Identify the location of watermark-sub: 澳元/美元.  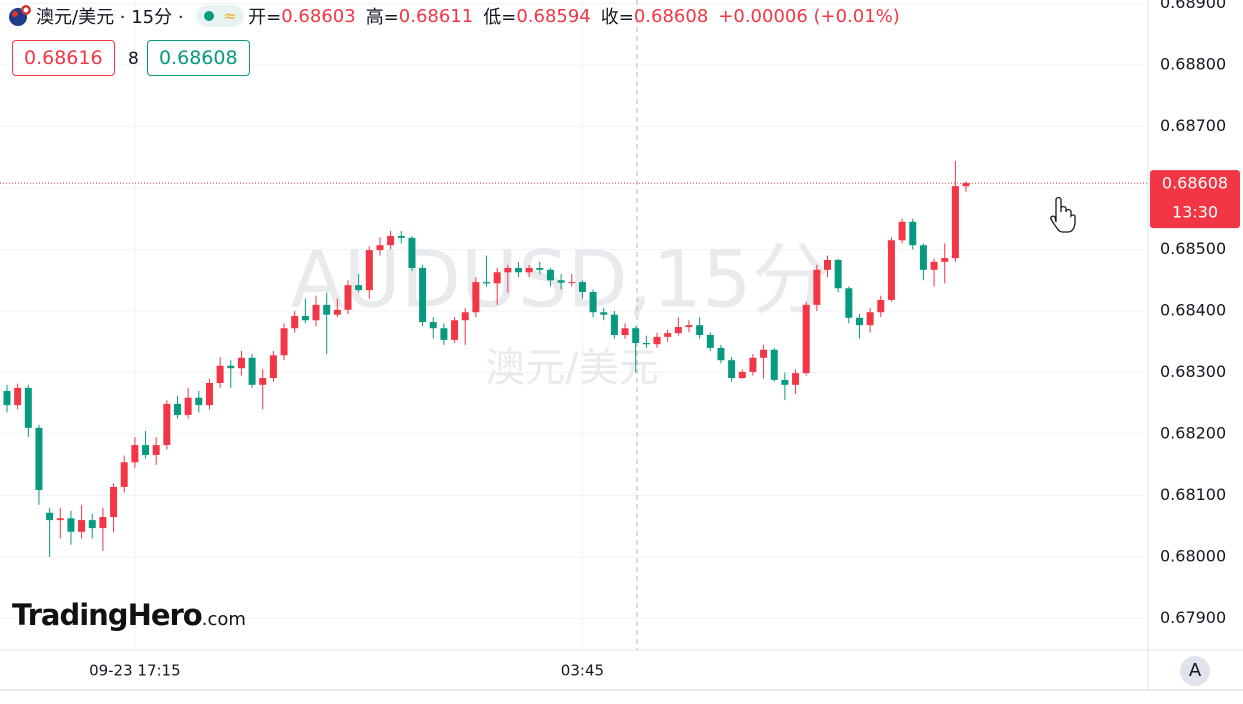
(571, 368).